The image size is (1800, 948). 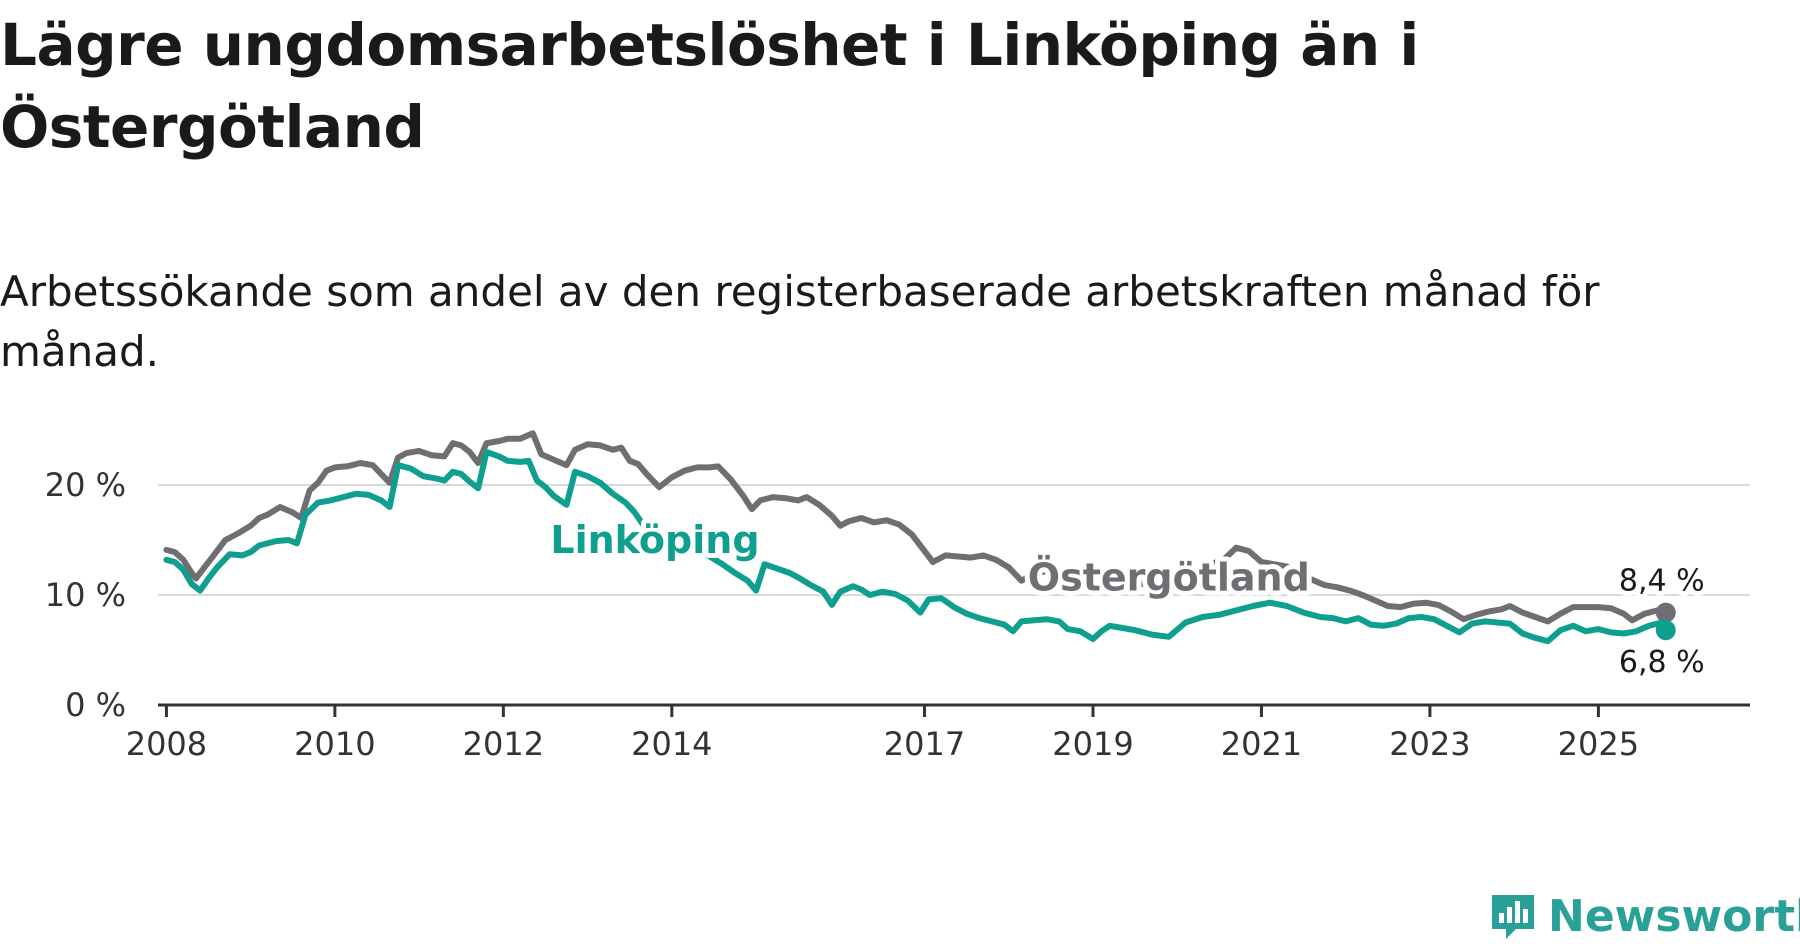 I want to click on x-axis-ticks: 2008 2010 2012 2014 2017 2019 2021 2023 2025, so click(x=882, y=734).